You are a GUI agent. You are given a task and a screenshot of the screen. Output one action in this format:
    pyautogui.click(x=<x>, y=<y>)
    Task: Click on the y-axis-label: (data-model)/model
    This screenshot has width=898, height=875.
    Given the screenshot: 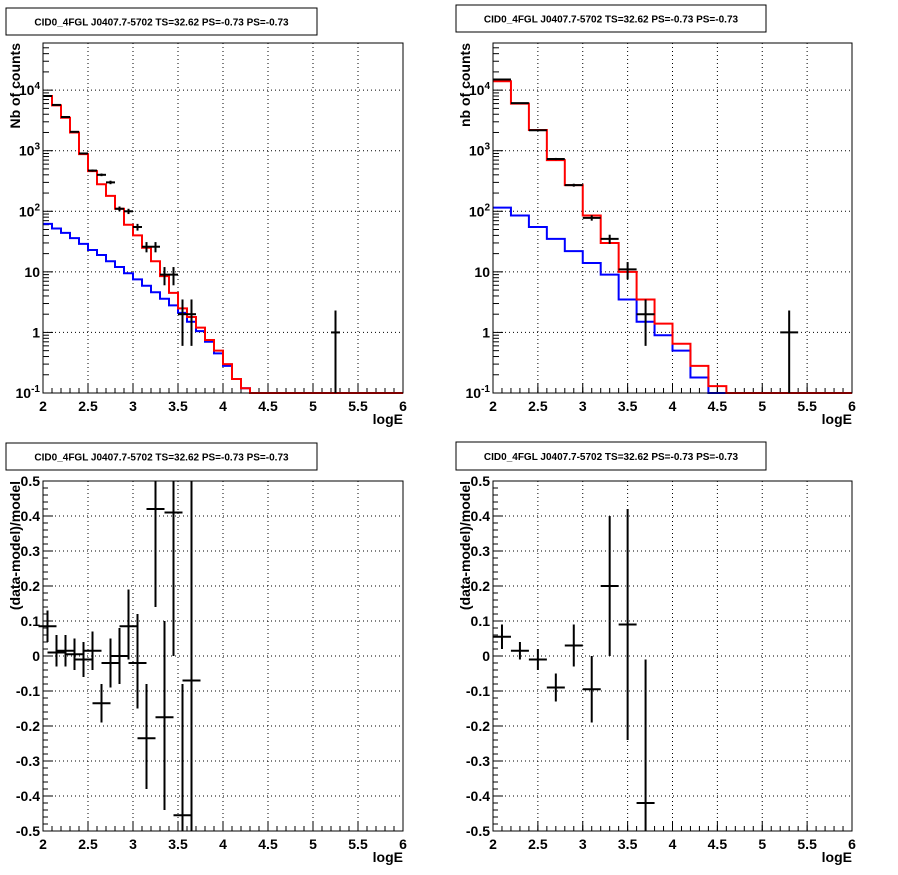 What is the action you would take?
    pyautogui.click(x=15, y=545)
    